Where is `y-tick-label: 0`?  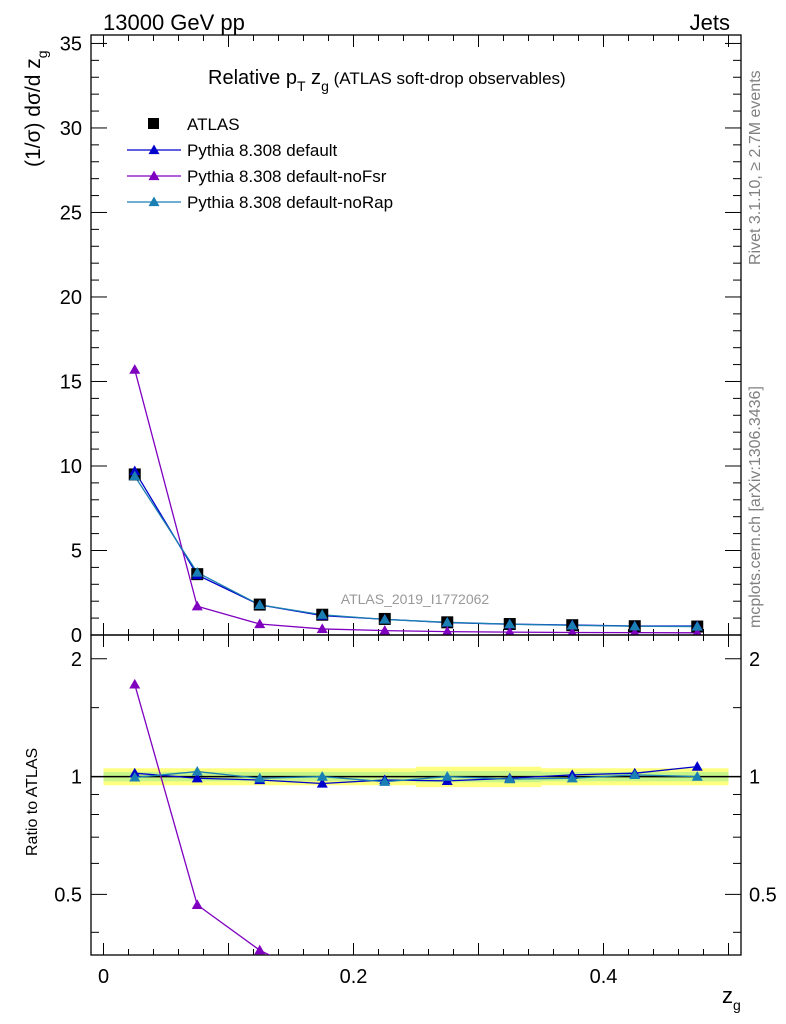
y-tick-label: 0 is located at coordinates (76, 636).